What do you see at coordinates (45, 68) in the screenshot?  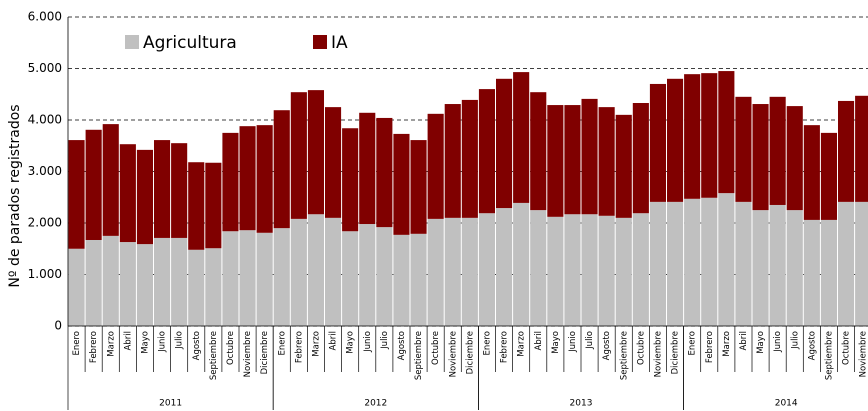 I see `y-tick-label: 5.000` at bounding box center [45, 68].